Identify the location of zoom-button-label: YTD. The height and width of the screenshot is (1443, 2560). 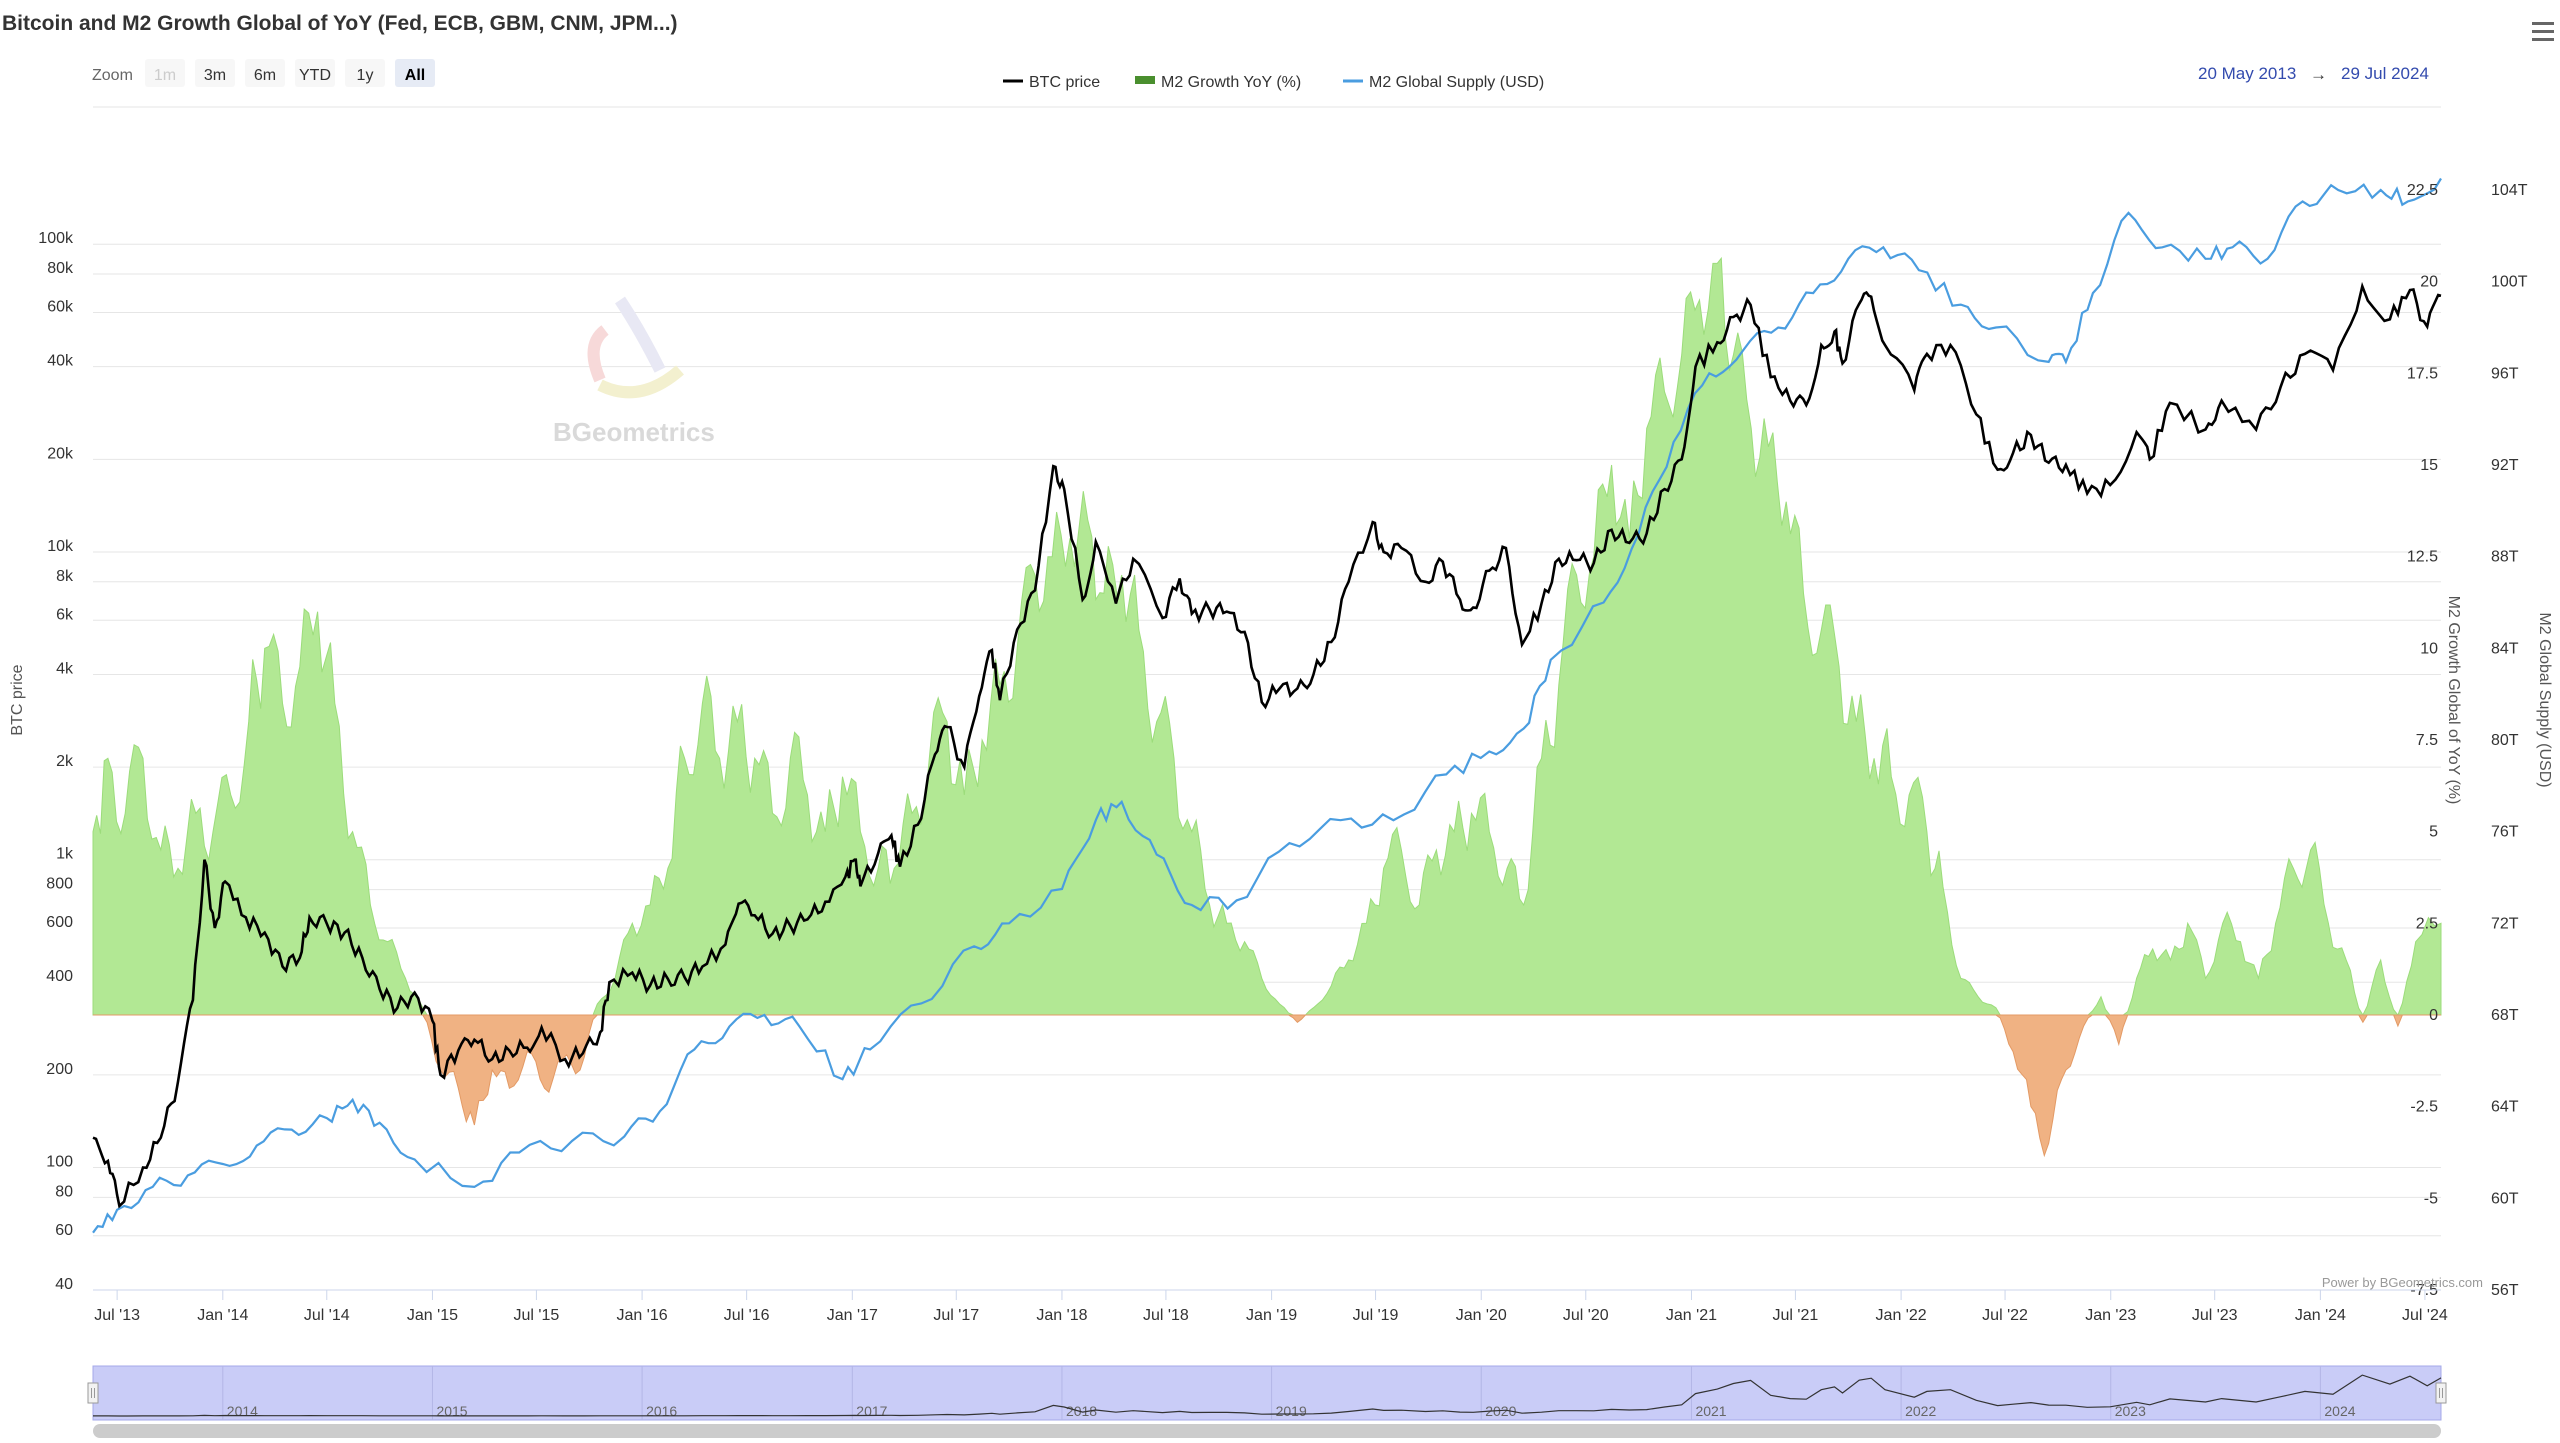
(315, 75).